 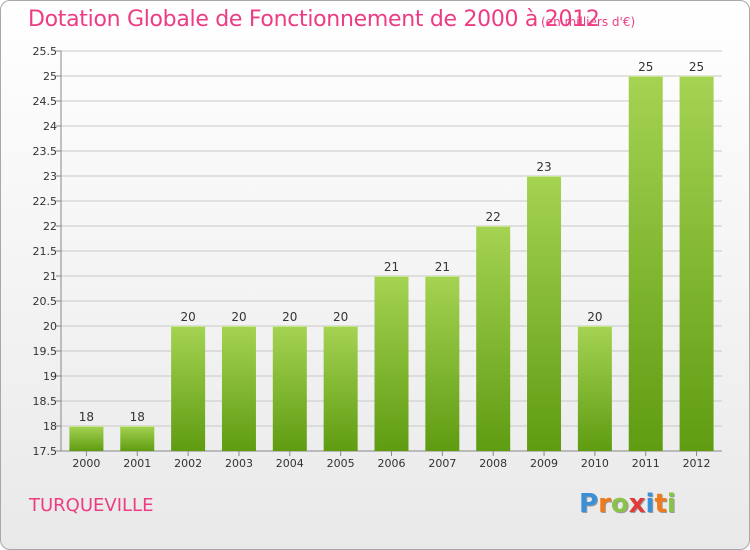 What do you see at coordinates (45, 201) in the screenshot?
I see `y-tick-label: 22.5` at bounding box center [45, 201].